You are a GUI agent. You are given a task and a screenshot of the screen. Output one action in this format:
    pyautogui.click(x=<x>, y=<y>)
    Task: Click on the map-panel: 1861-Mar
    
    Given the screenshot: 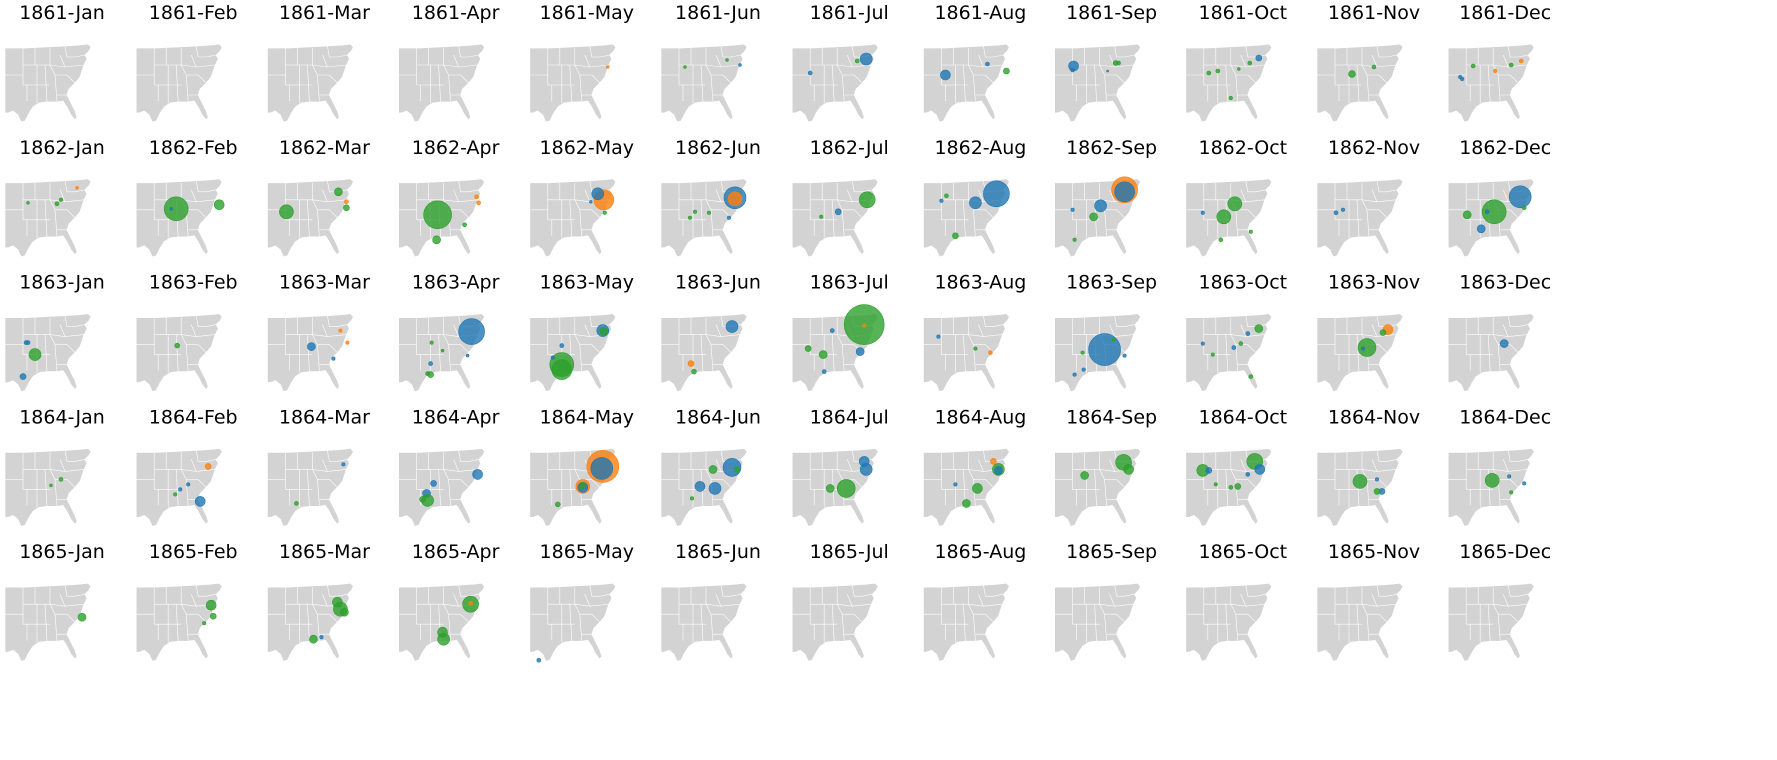 What is the action you would take?
    pyautogui.click(x=318, y=62)
    